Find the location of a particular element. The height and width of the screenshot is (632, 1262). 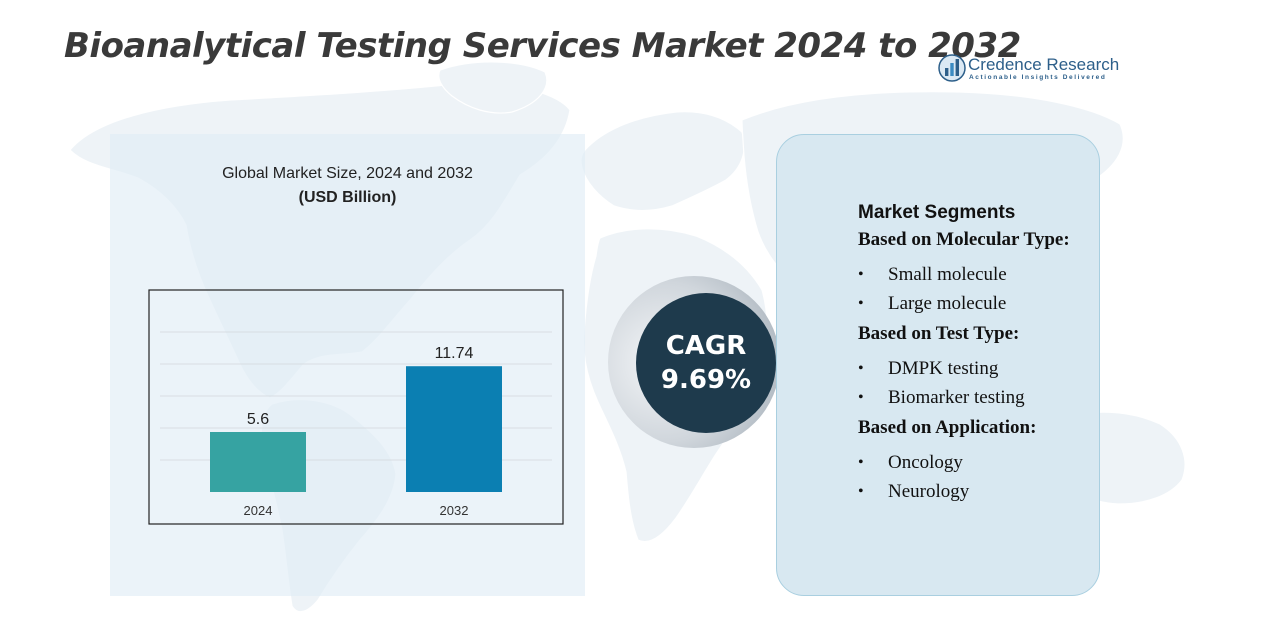

segment-item: Neurology is located at coordinates (978, 491).